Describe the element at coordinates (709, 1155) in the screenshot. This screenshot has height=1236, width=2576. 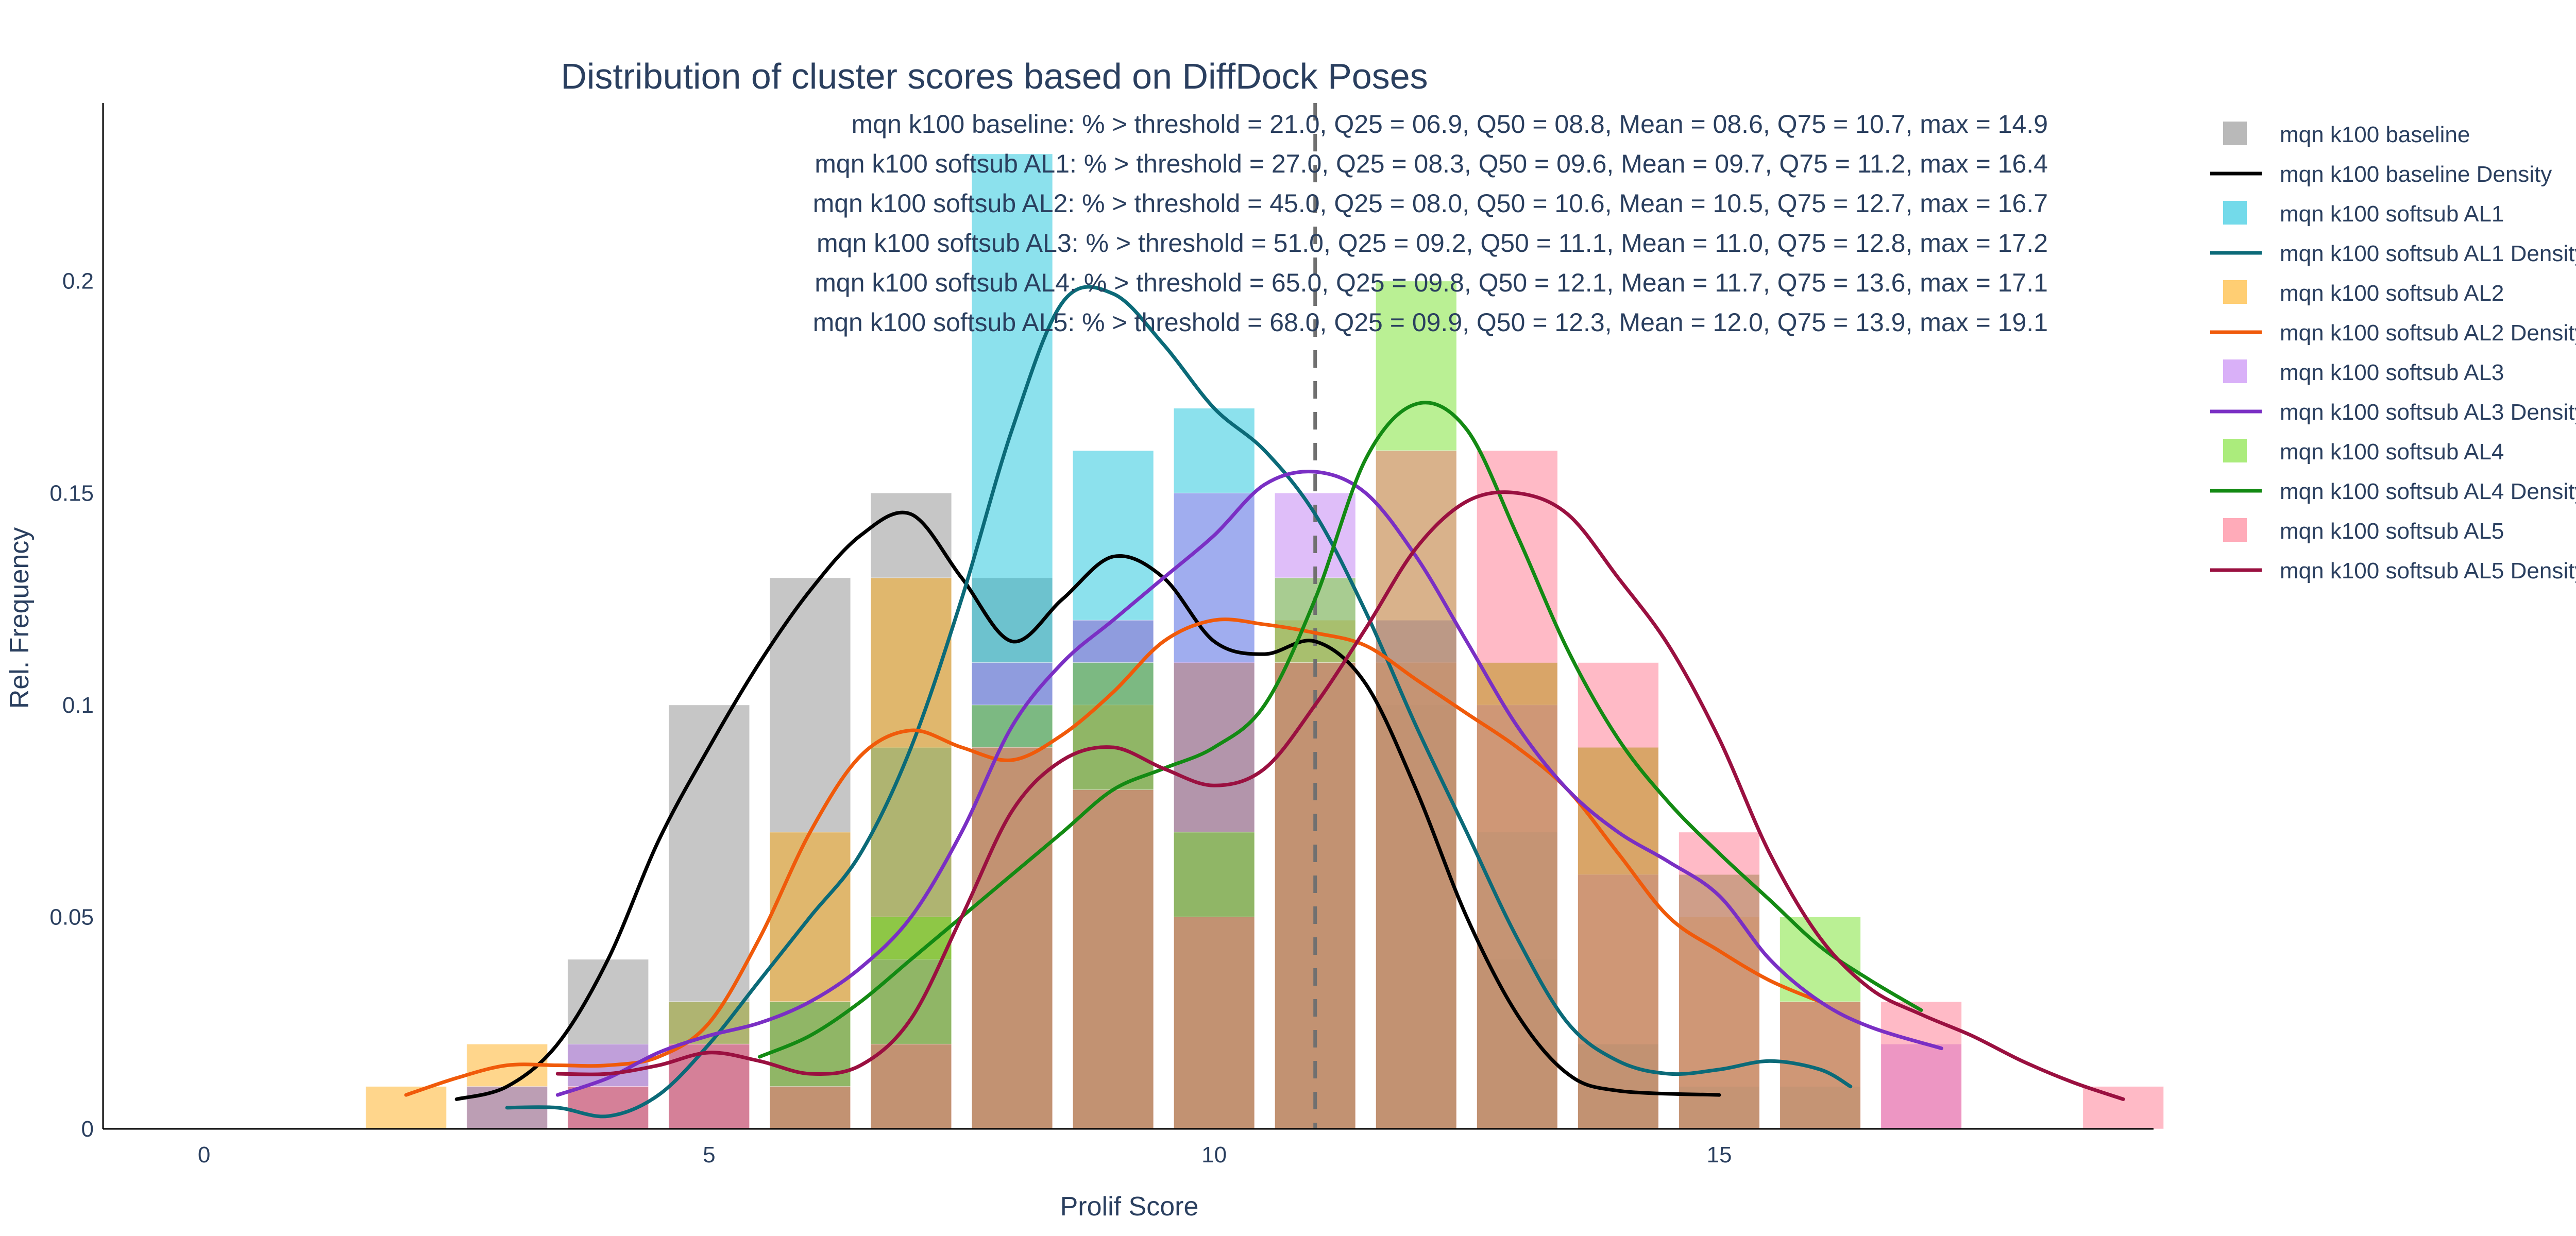
I see `x-tick-label: 5` at that location.